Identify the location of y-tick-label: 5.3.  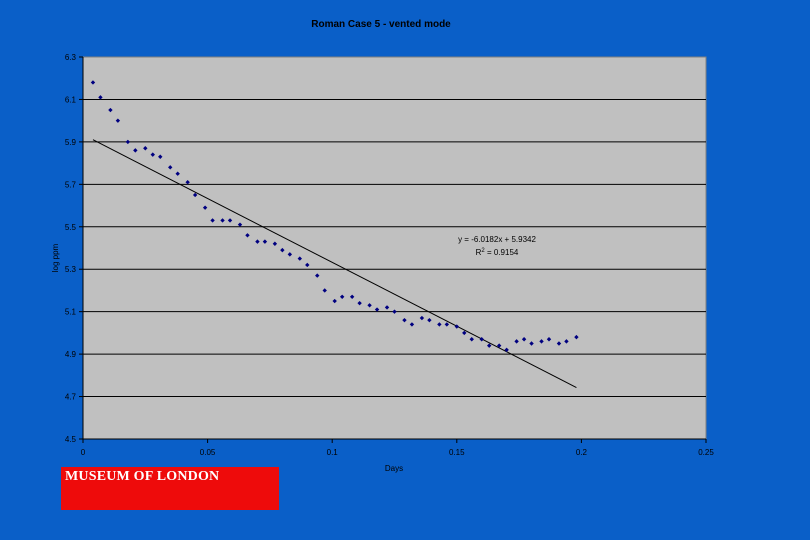
(71, 269).